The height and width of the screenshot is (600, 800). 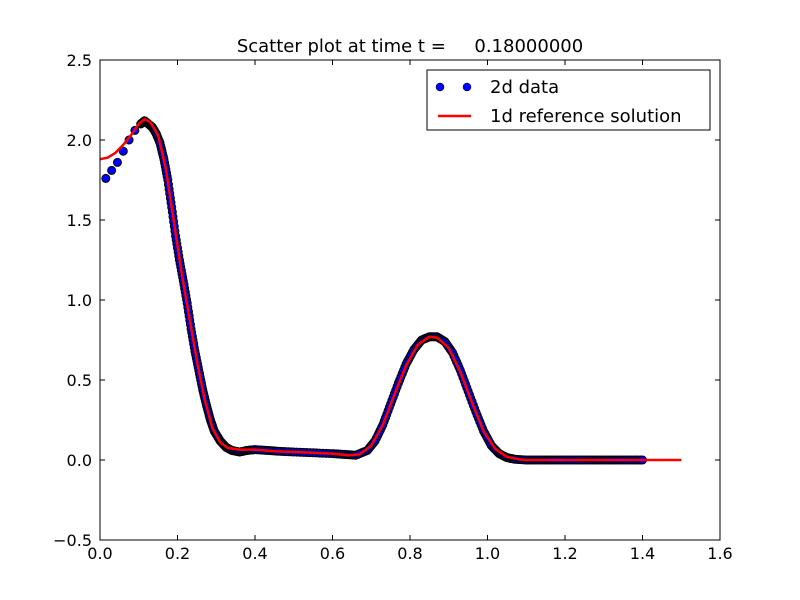 I want to click on x-tick-label: 1.0, so click(x=487, y=553).